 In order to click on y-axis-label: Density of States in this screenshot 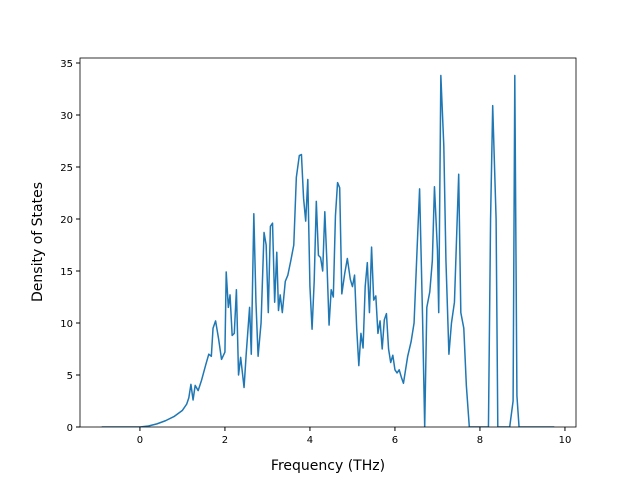, I will do `click(38, 242)`.